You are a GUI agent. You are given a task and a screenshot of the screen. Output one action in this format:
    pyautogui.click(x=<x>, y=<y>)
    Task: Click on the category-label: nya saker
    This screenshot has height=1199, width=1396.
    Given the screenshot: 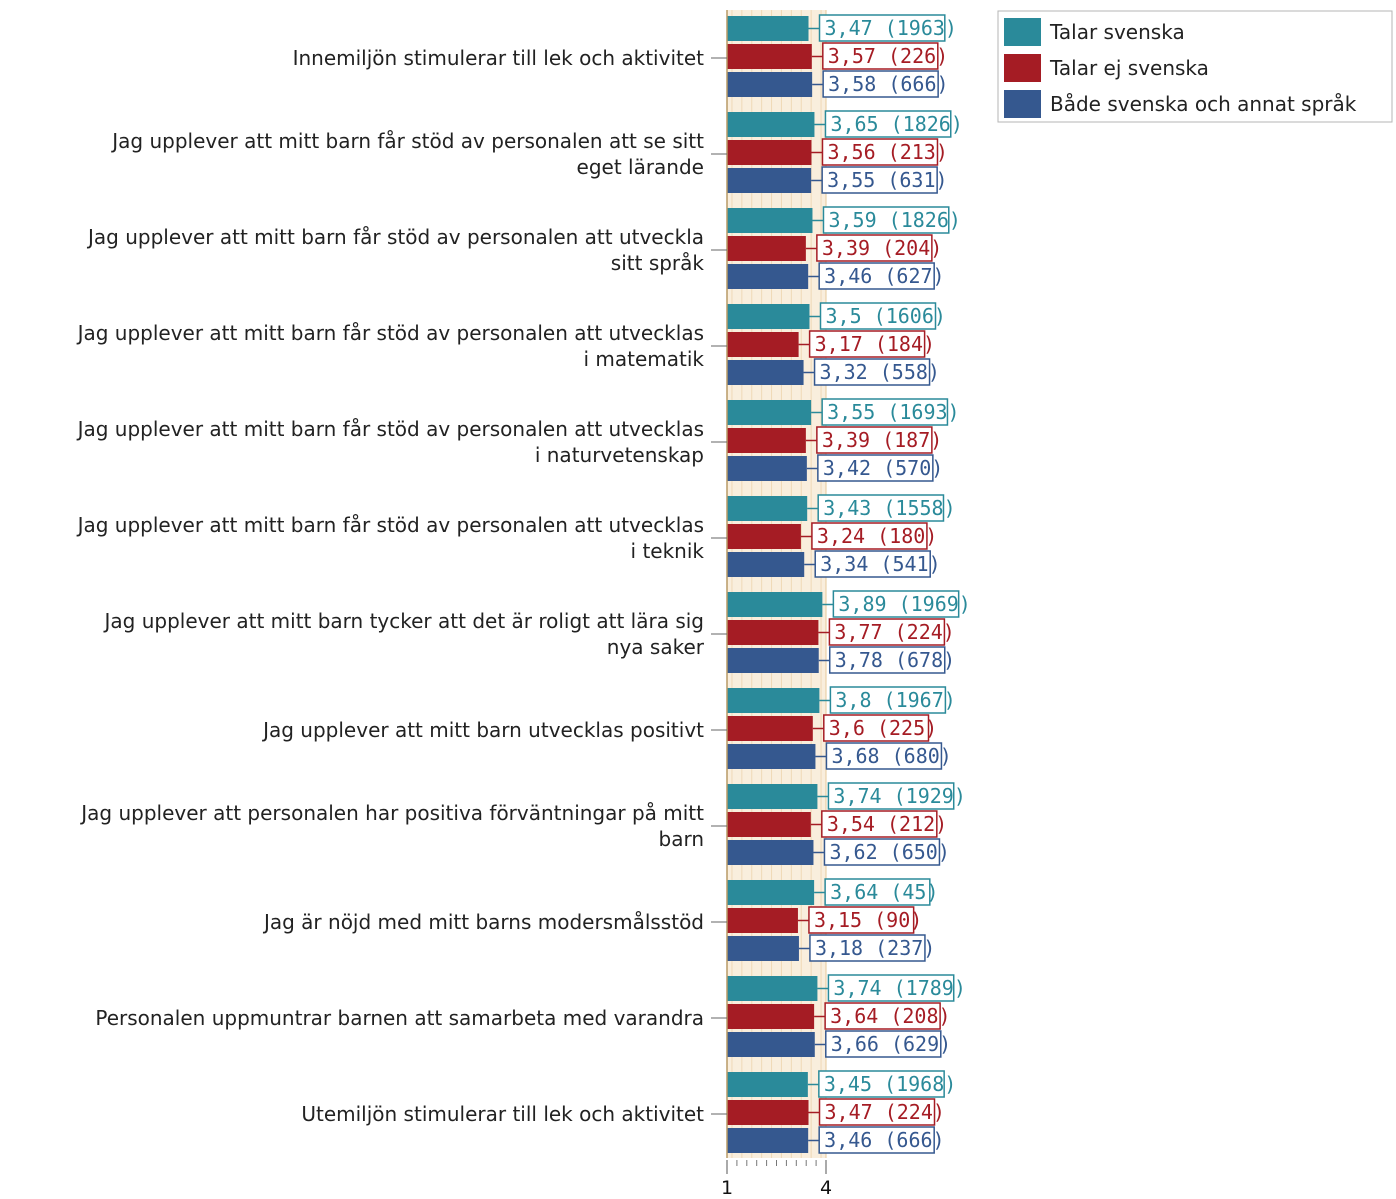 What is the action you would take?
    pyautogui.click(x=656, y=647)
    